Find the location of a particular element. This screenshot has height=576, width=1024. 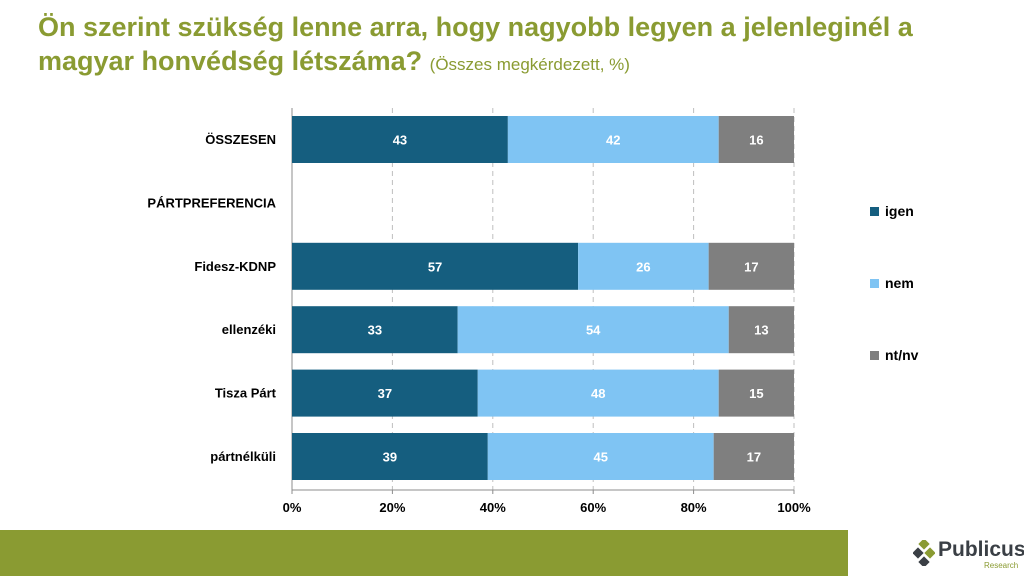

data-label: 43 is located at coordinates (400, 140).